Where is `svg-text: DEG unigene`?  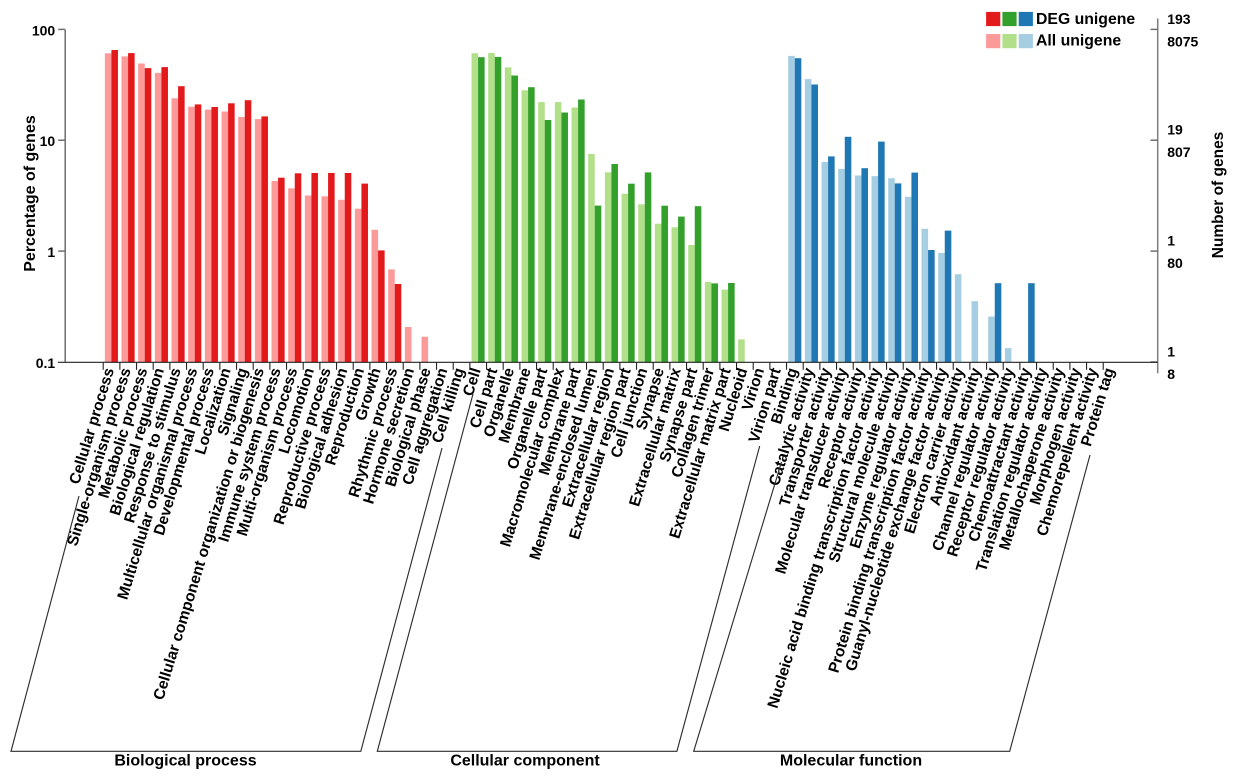
svg-text: DEG unigene is located at coordinates (1085, 19).